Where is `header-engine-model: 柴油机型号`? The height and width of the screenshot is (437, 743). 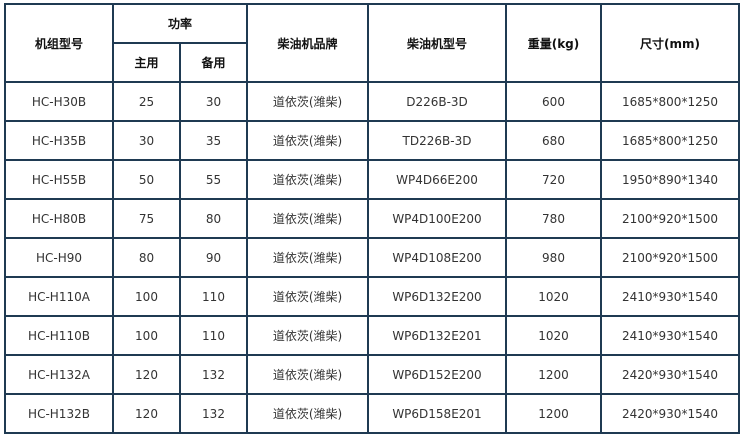
header-engine-model: 柴油机型号 is located at coordinates (437, 43).